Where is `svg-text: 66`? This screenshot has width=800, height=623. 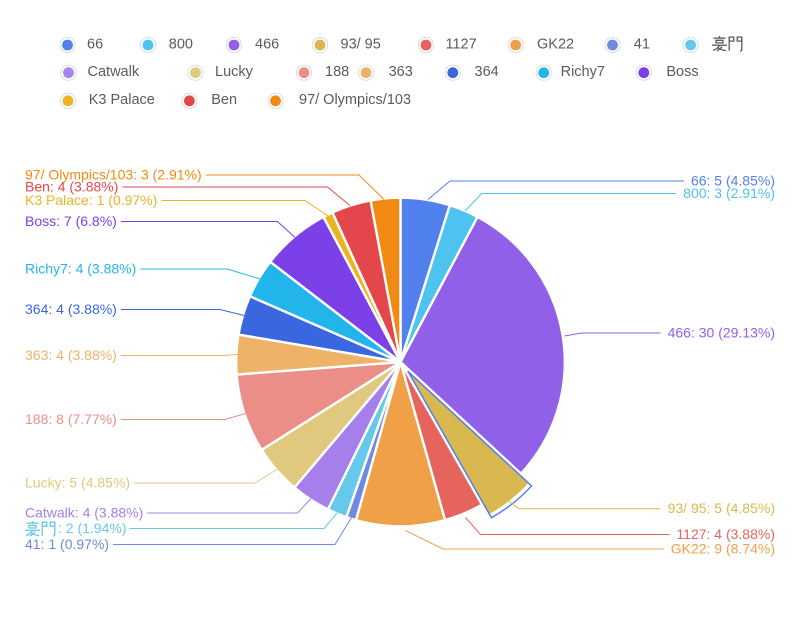
svg-text: 66 is located at coordinates (95, 44).